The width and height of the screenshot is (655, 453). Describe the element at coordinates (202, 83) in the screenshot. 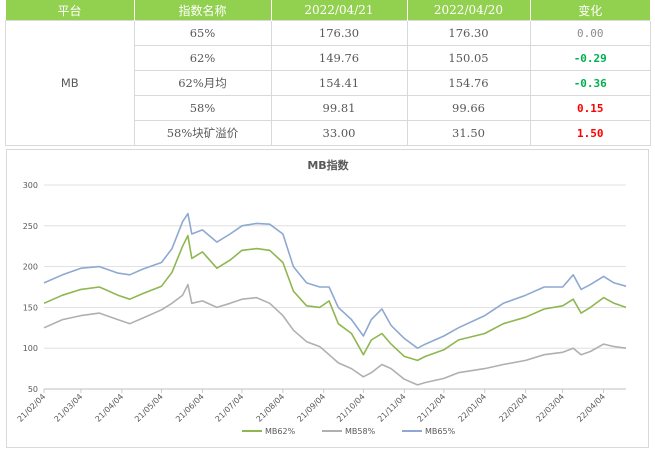

I see `index-name-cell: 62%月均` at that location.